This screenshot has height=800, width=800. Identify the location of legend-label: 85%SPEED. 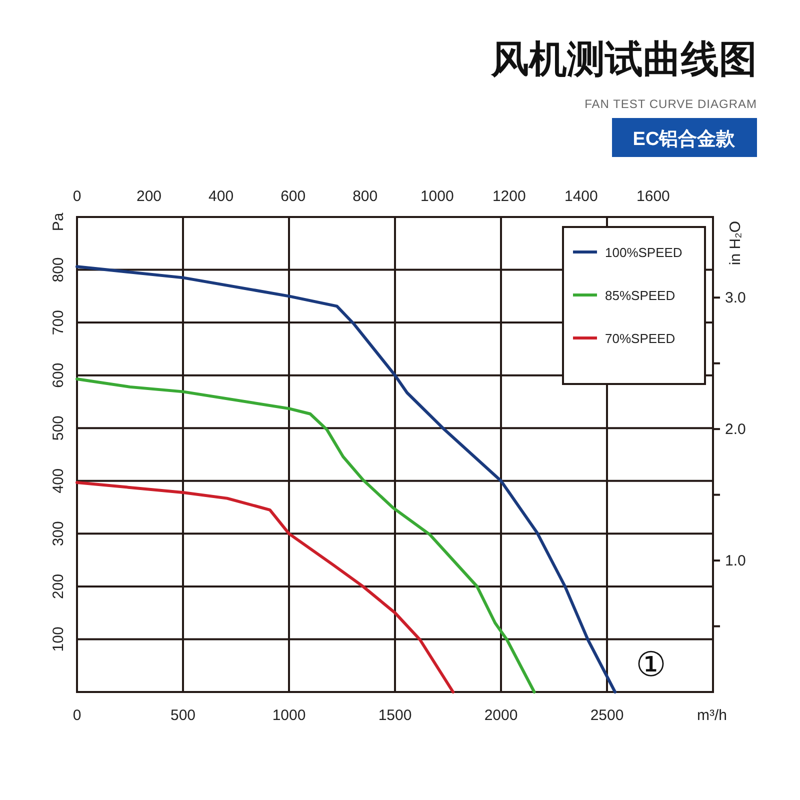
(640, 295).